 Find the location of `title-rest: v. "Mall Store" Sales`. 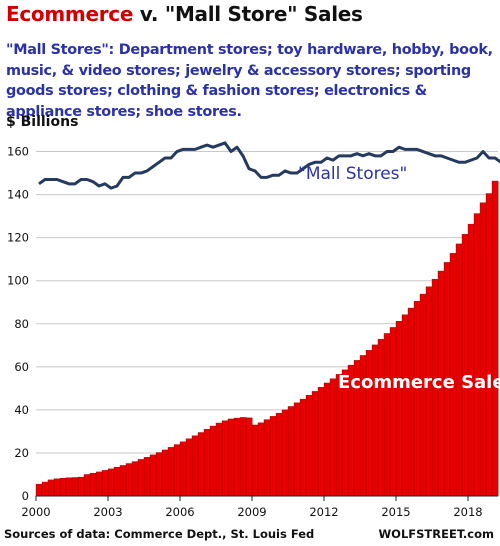

title-rest: v. "Mall Store" Sales is located at coordinates (248, 14).